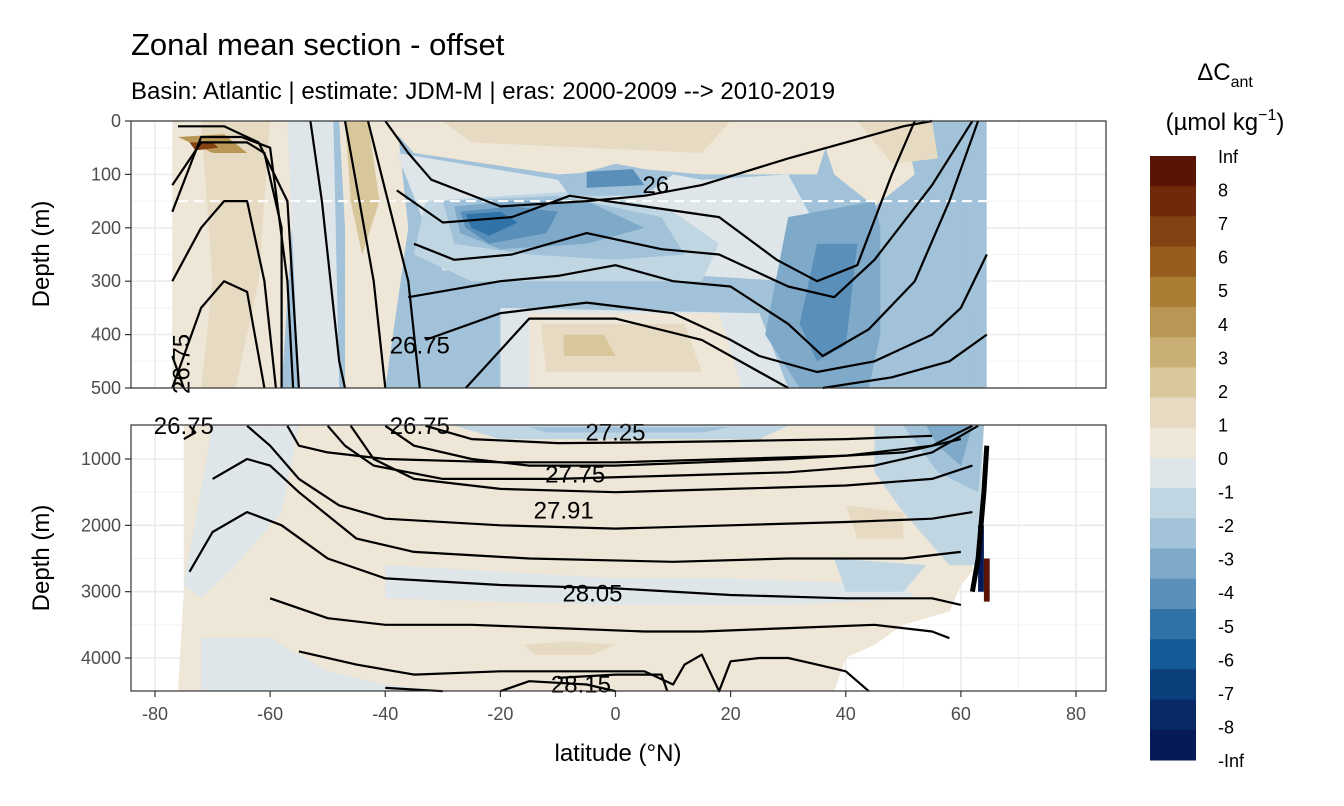 The image size is (1344, 806). Describe the element at coordinates (500, 714) in the screenshot. I see `x-tick-label: -20` at that location.